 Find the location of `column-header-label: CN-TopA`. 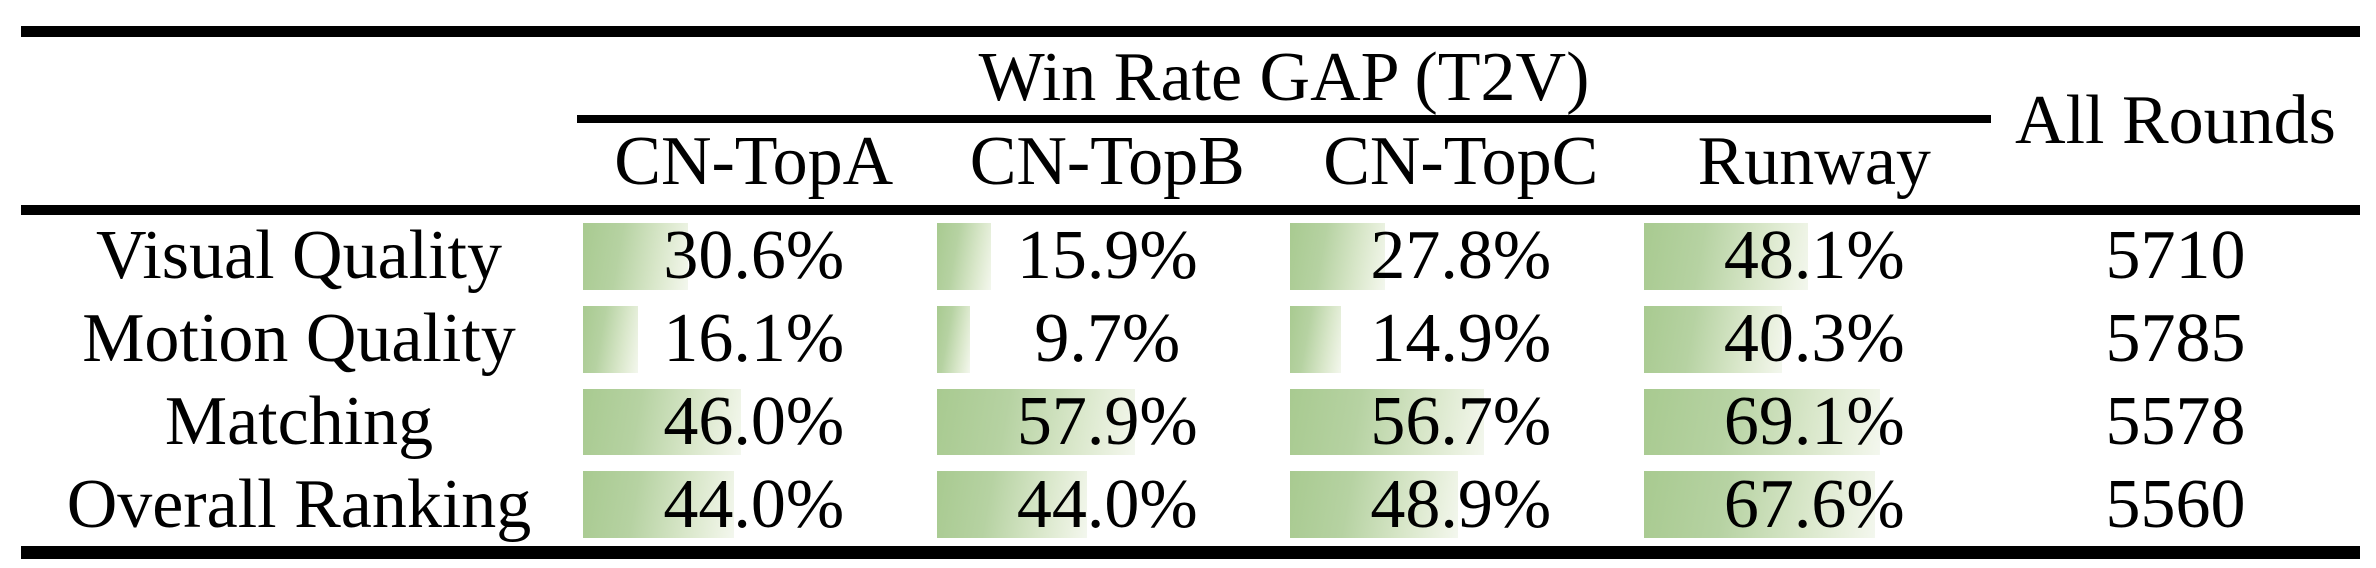

column-header-label: CN-TopA is located at coordinates (754, 161).